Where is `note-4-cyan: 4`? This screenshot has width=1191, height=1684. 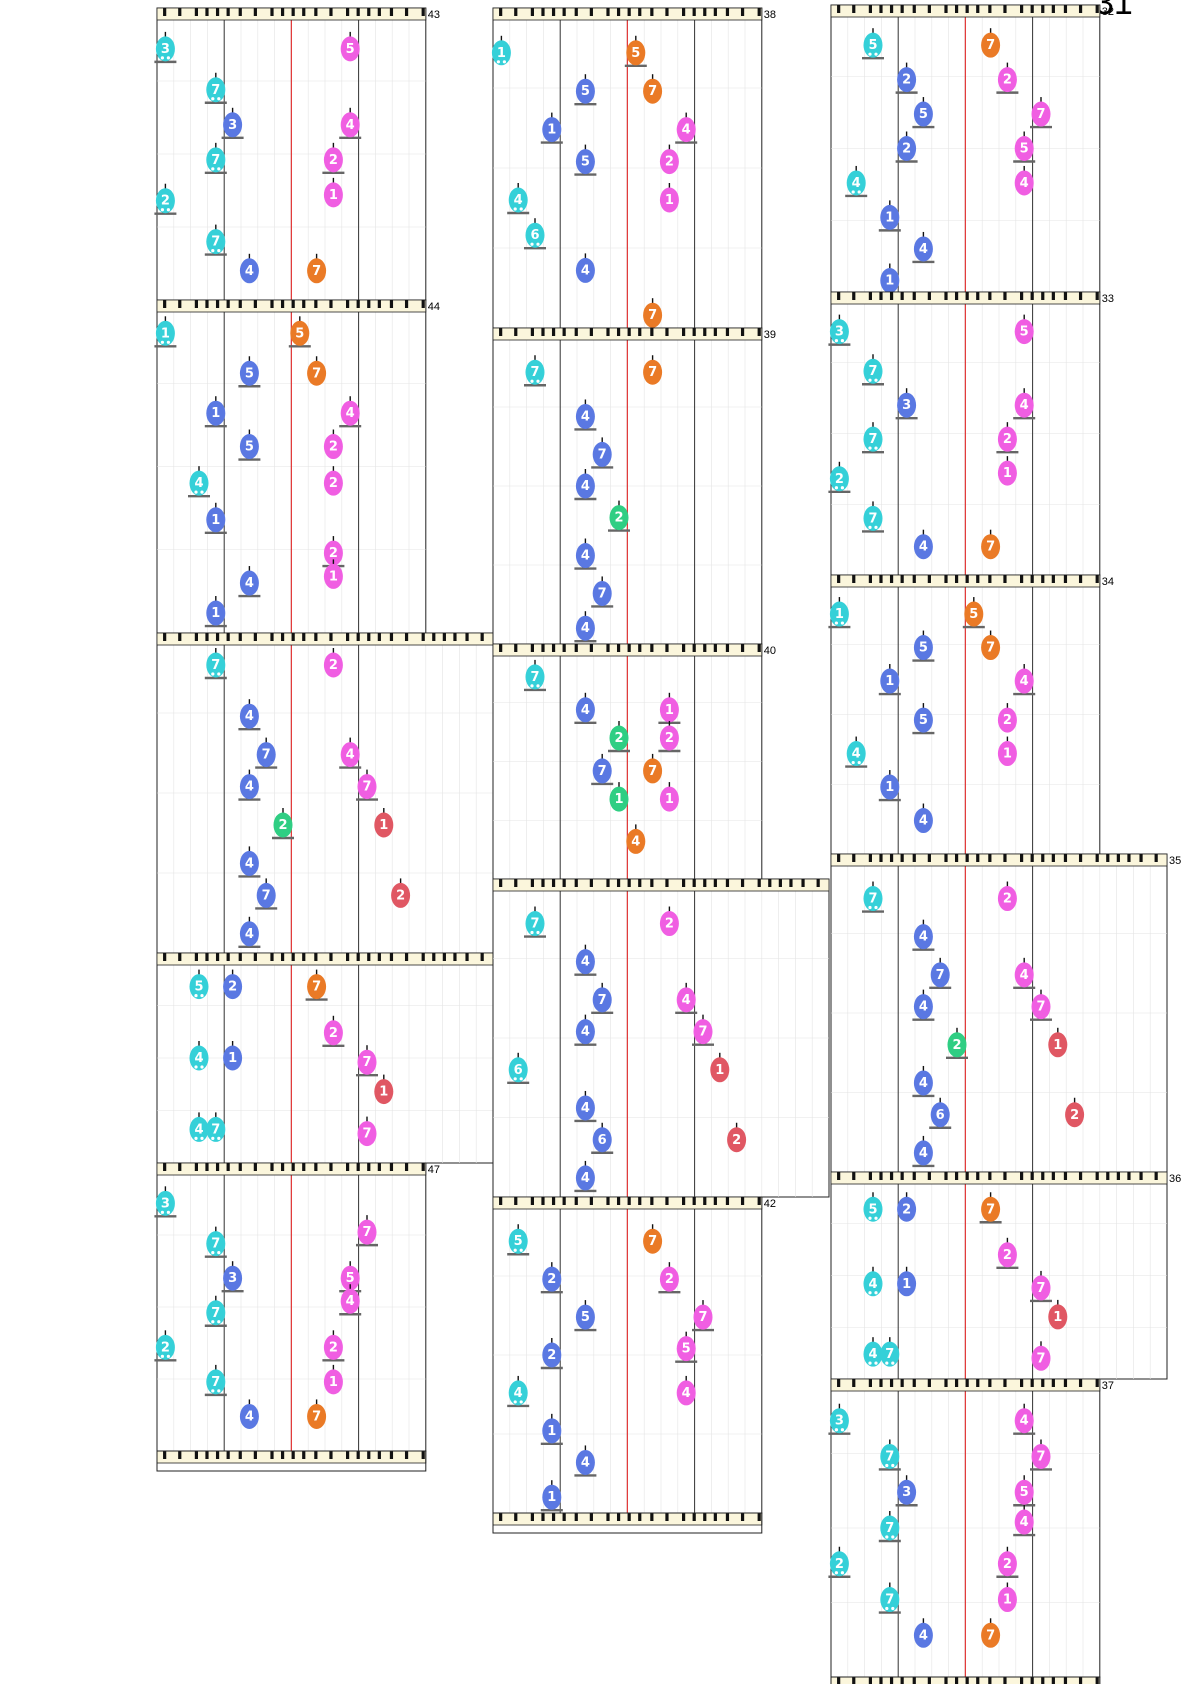 note-4-cyan: 4 is located at coordinates (873, 1352).